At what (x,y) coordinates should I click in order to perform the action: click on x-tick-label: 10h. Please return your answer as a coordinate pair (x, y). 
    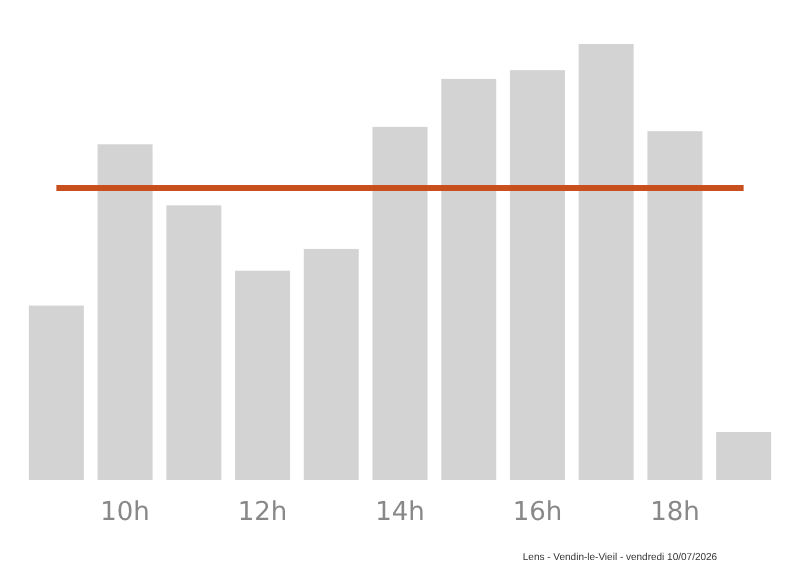
    Looking at the image, I should click on (125, 513).